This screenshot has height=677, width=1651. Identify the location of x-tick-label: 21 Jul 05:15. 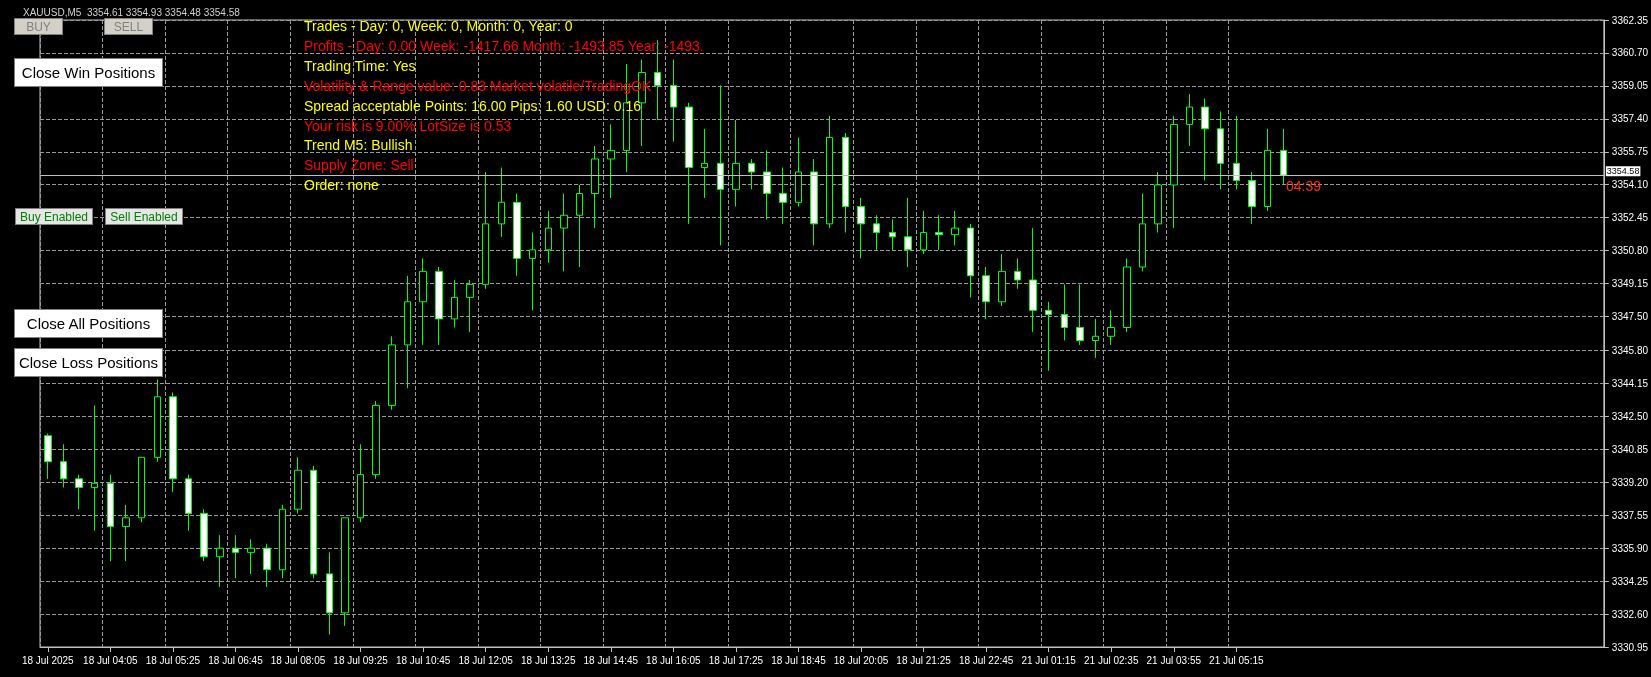
(1237, 660).